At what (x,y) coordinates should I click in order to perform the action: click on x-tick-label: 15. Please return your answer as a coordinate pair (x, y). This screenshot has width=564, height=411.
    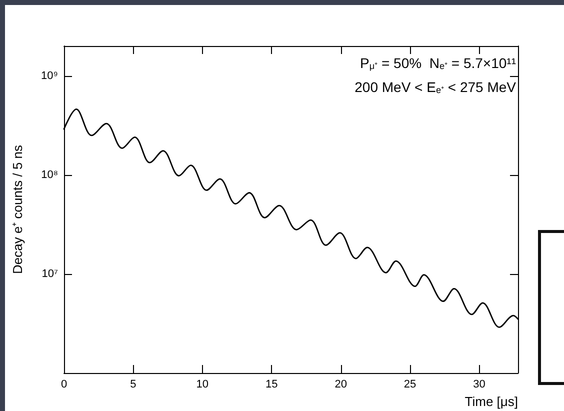
    Looking at the image, I should click on (271, 384).